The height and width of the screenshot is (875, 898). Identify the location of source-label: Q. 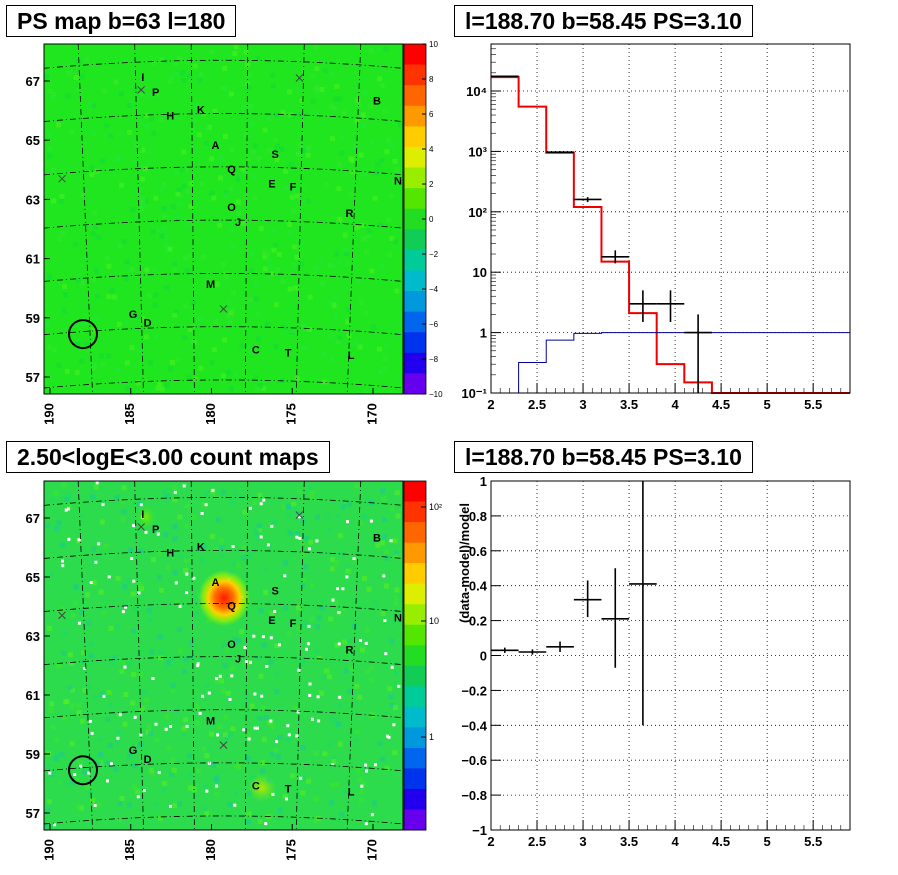
(231, 606).